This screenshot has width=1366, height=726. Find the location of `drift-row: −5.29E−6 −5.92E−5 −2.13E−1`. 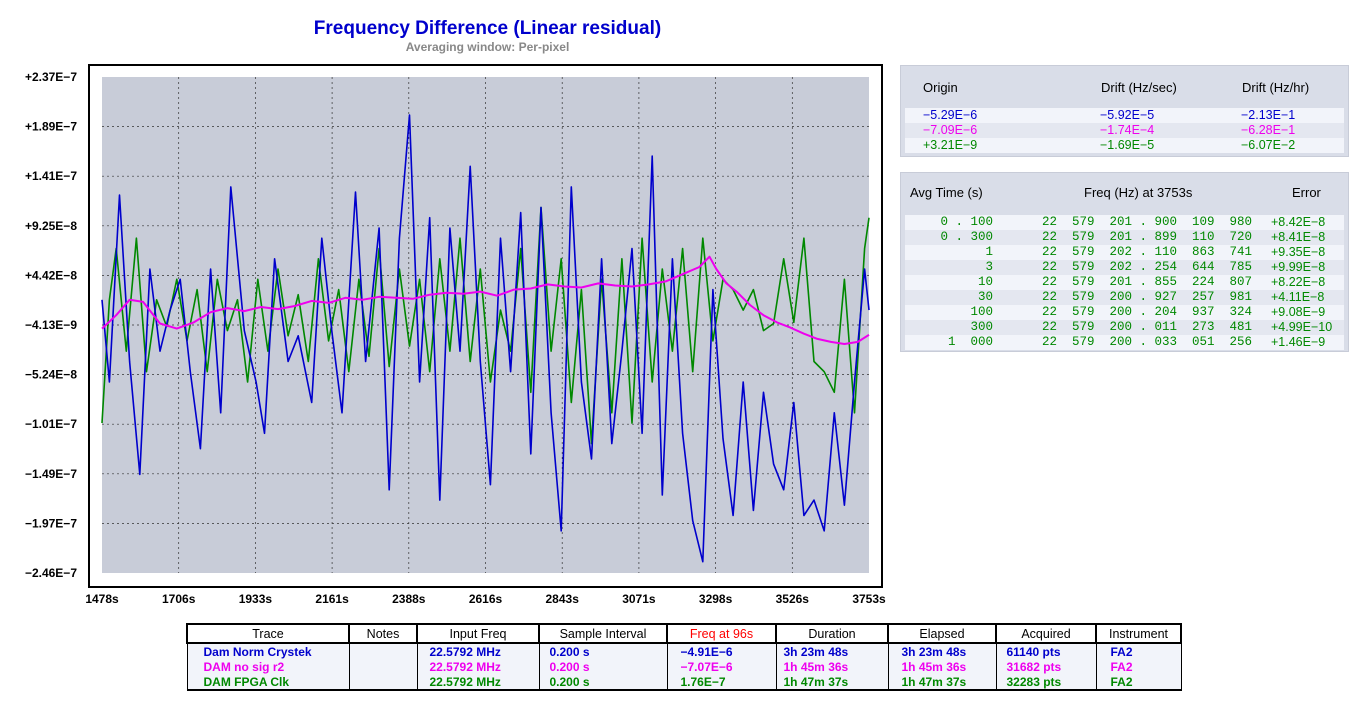

drift-row: −5.29E−6 −5.92E−5 −2.13E−1 is located at coordinates (1124, 115).